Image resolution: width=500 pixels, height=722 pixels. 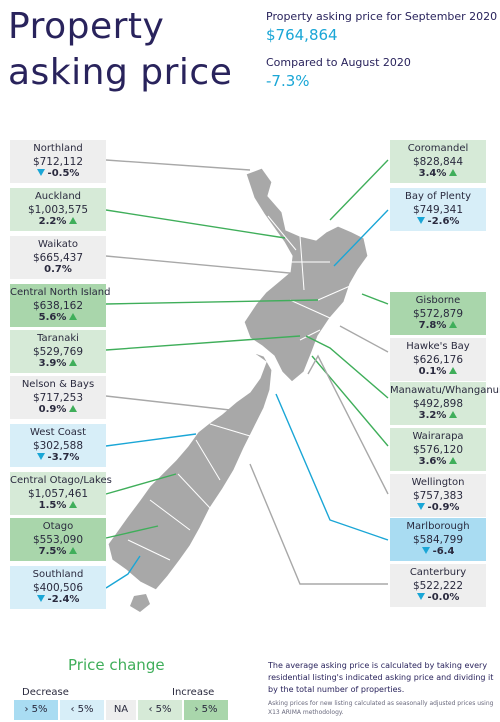 I want to click on south-island-shape, so click(x=190, y=471).